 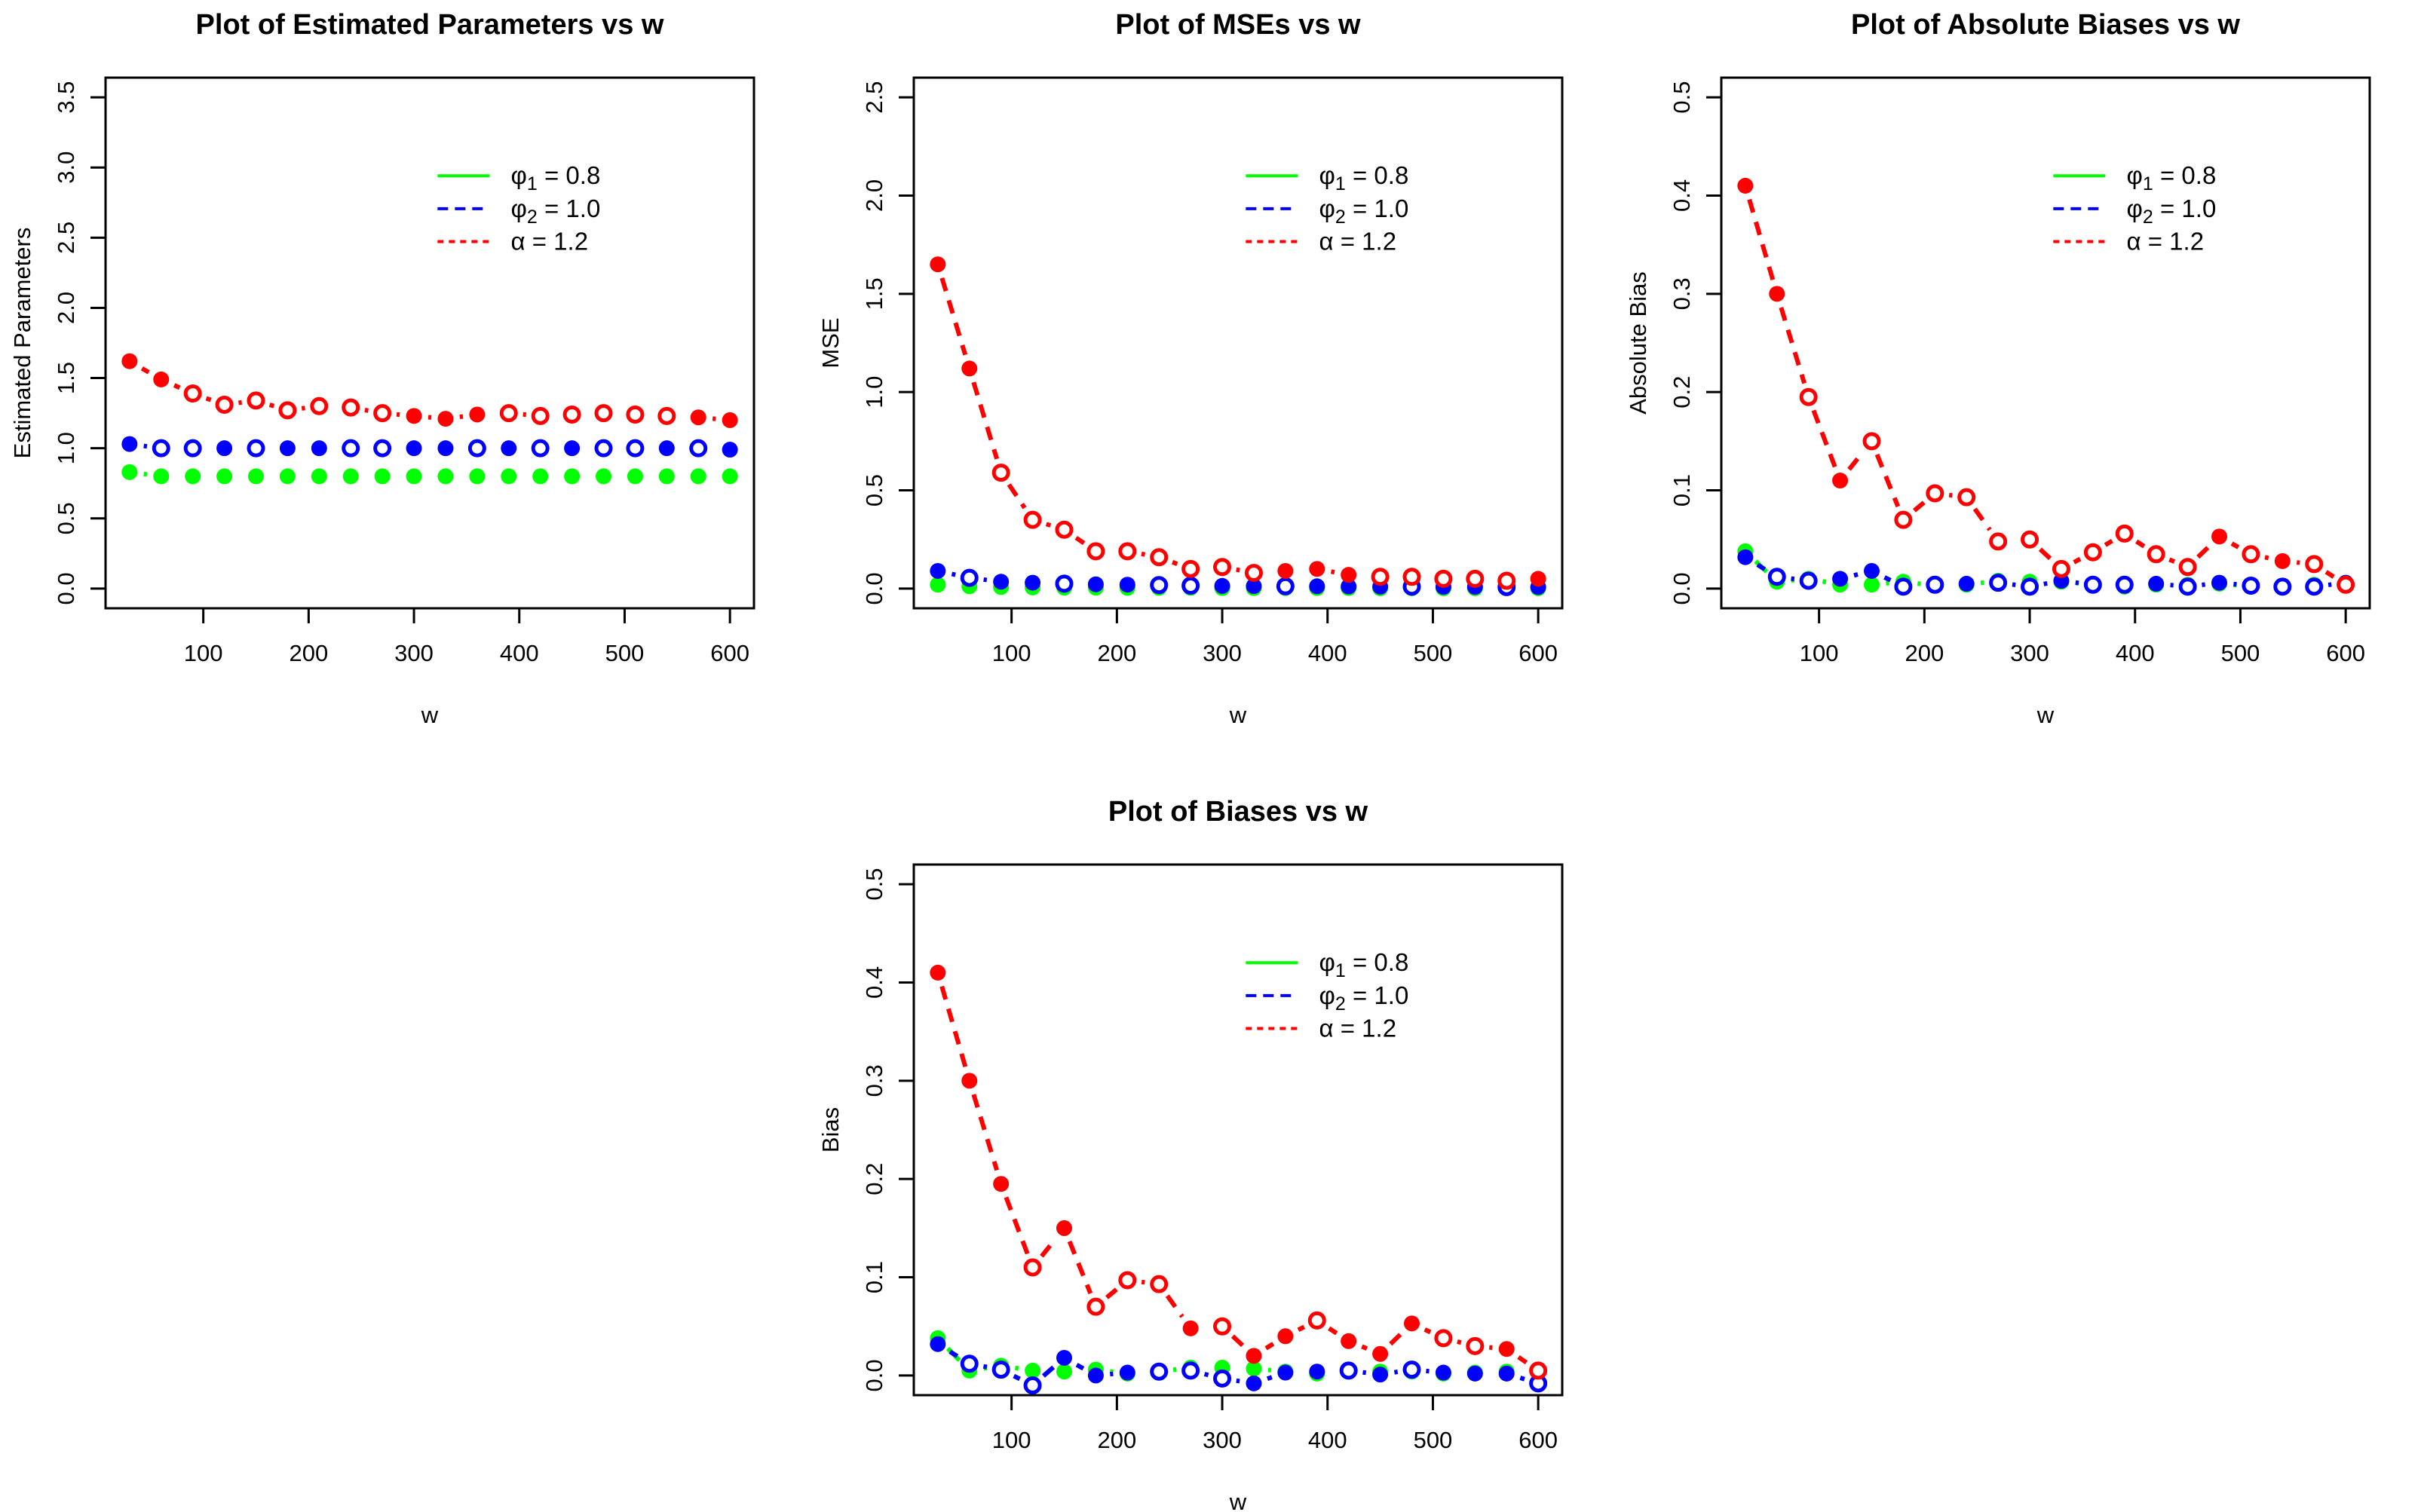 I want to click on y-tick-label: 0.2, so click(x=874, y=1179).